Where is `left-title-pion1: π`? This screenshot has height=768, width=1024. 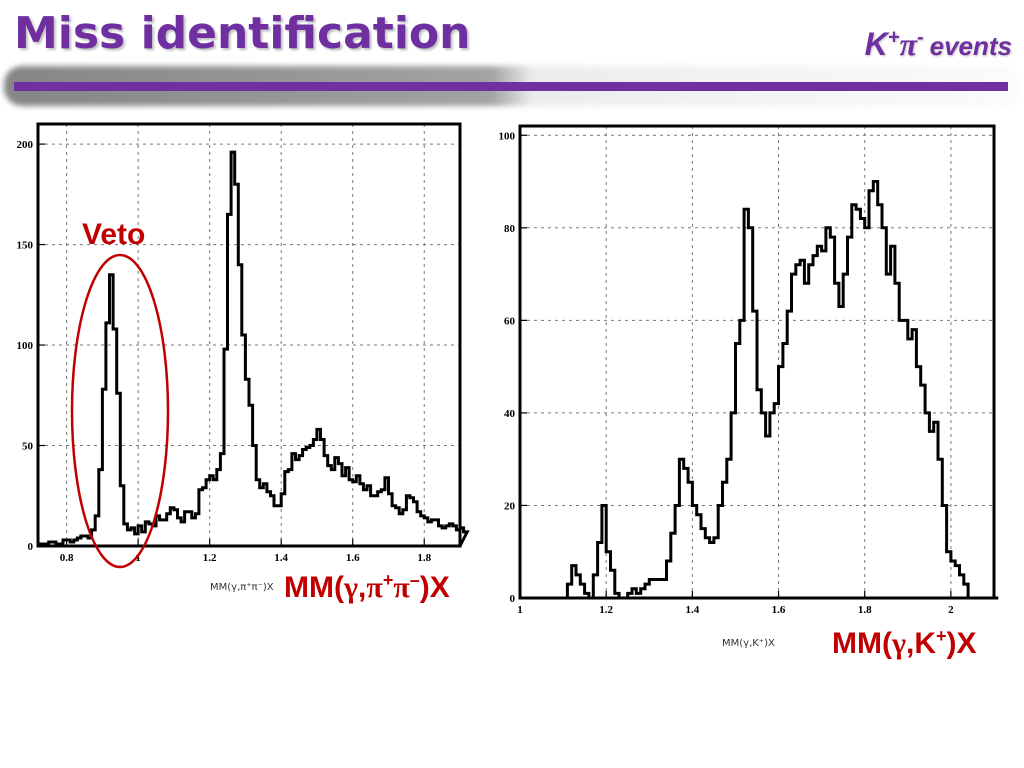
left-title-pion1: π is located at coordinates (374, 587).